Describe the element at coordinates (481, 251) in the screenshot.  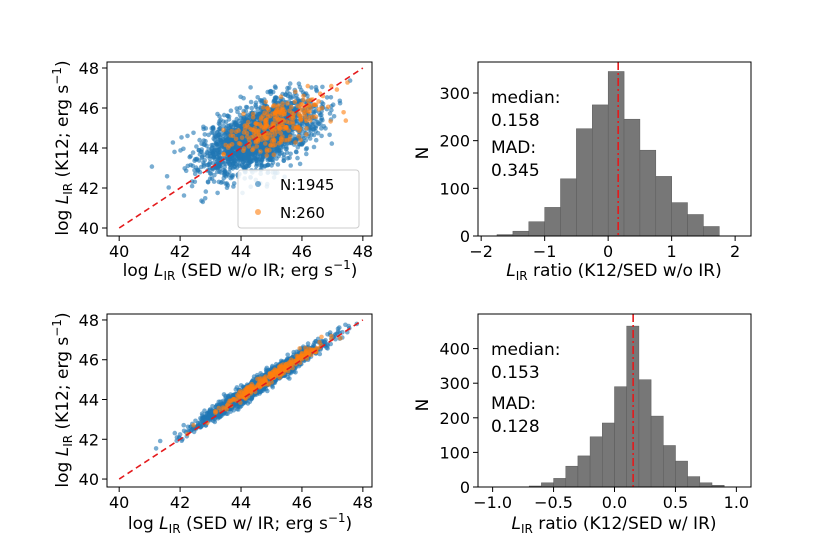
I see `x-tick-label: −2` at that location.